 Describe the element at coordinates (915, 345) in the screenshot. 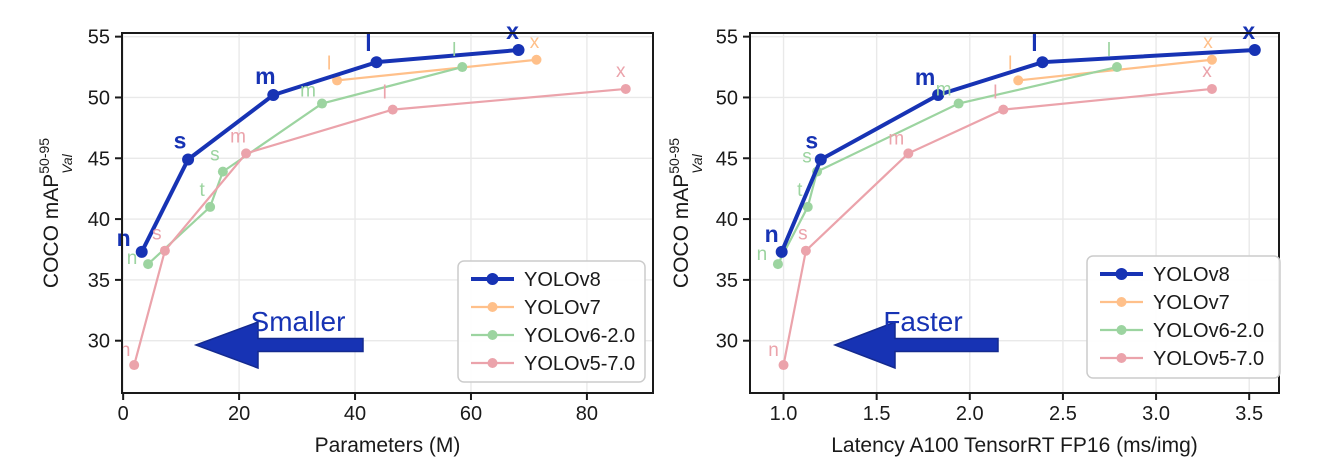

I see `faster-arrow-icon` at that location.